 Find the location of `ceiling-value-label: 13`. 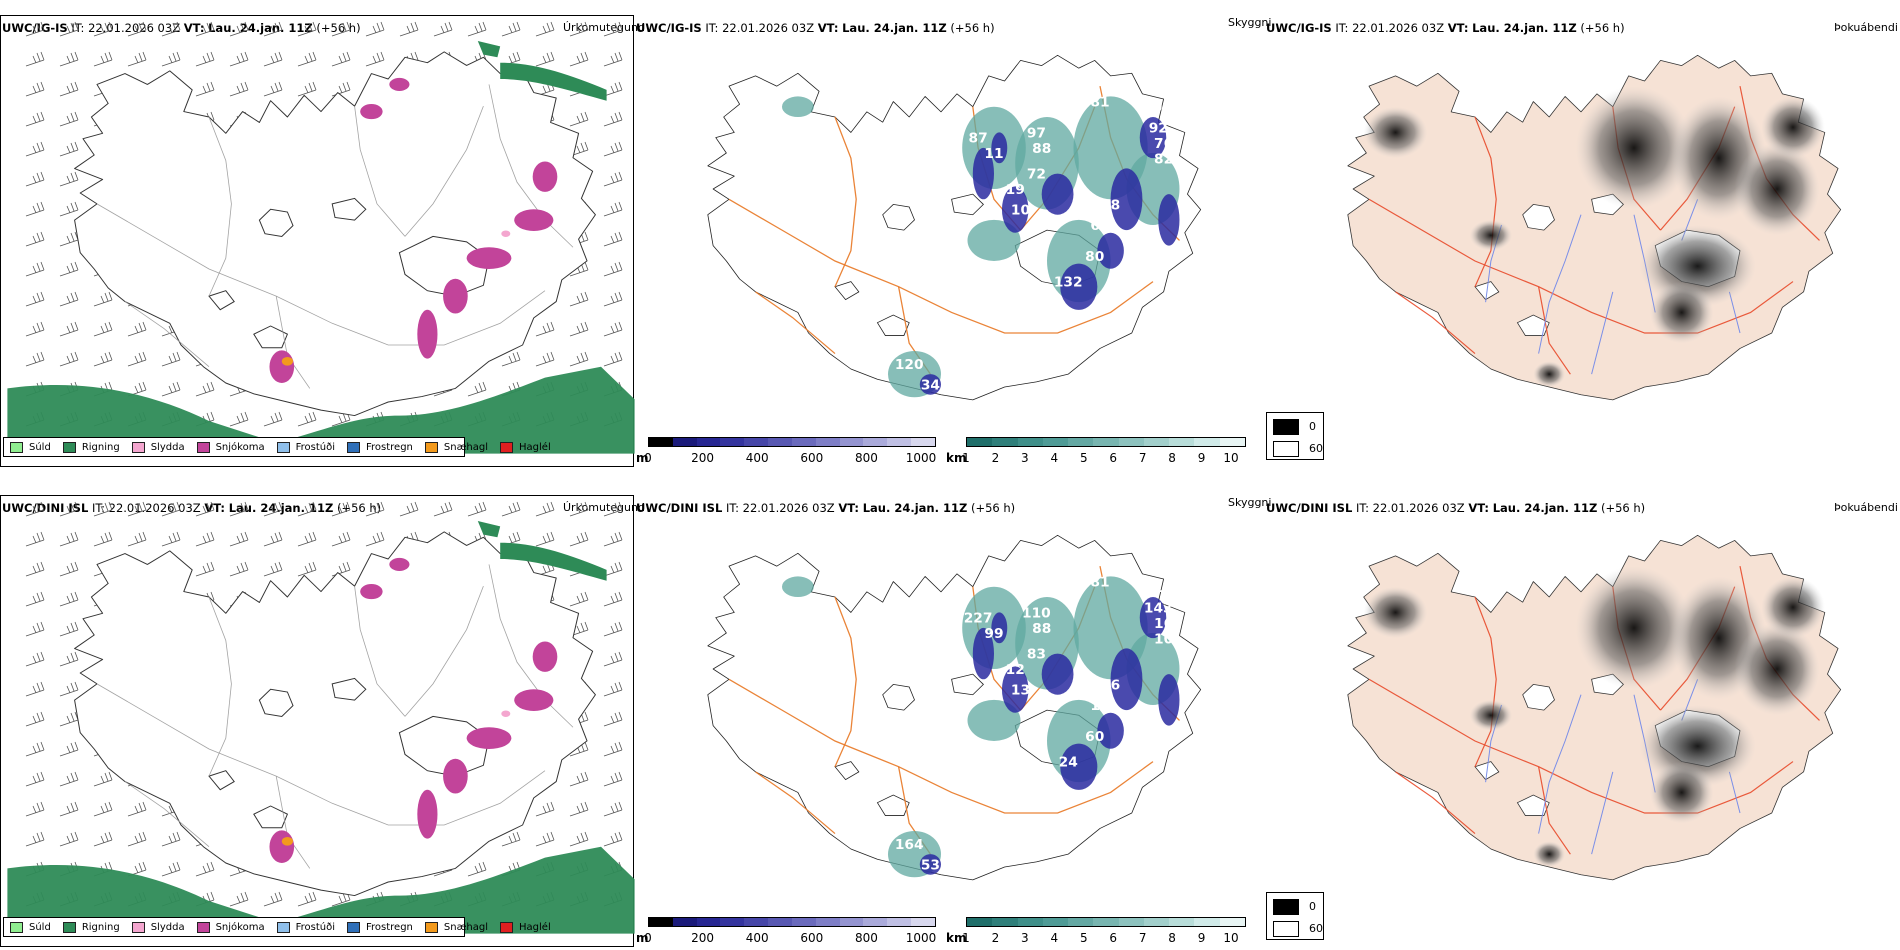

ceiling-value-label: 13 is located at coordinates (1020, 691).